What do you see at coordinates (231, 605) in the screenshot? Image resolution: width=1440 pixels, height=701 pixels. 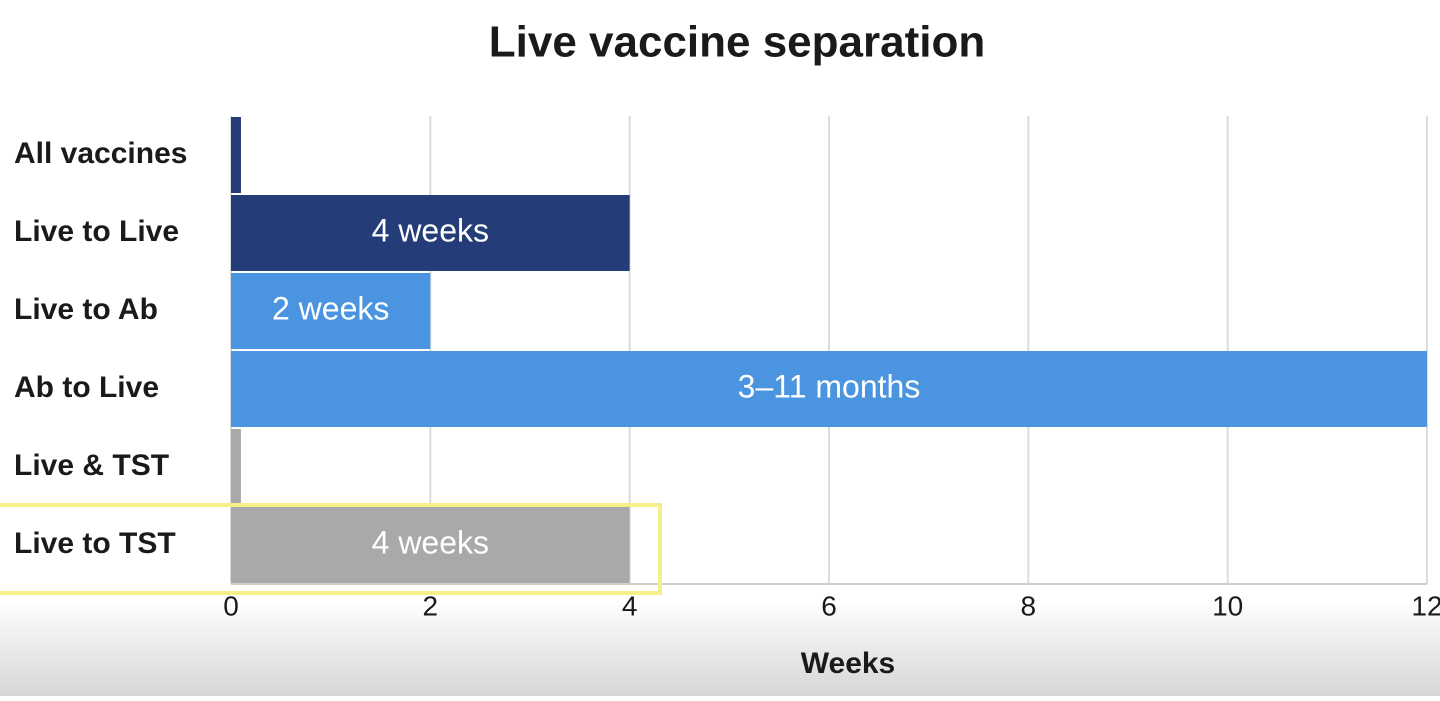 I see `x-tick-label: 0` at bounding box center [231, 605].